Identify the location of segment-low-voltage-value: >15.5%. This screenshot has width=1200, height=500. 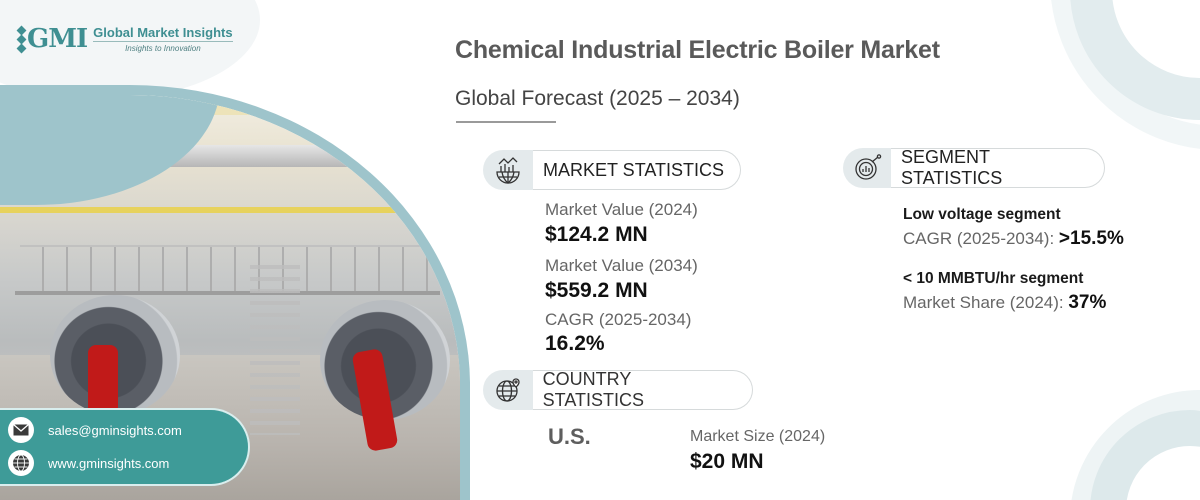
(1091, 238).